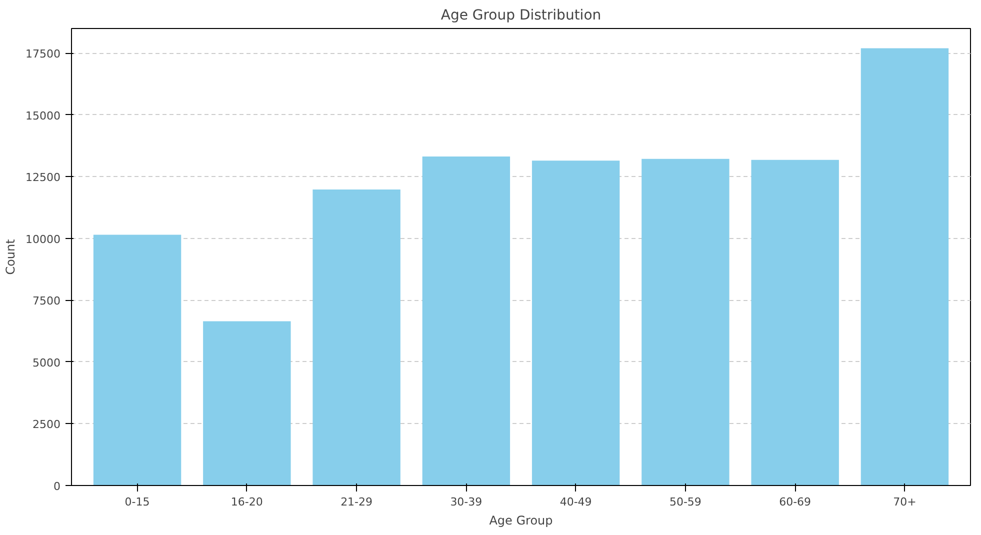  What do you see at coordinates (46, 363) in the screenshot?
I see `y-tick-label: 5000` at bounding box center [46, 363].